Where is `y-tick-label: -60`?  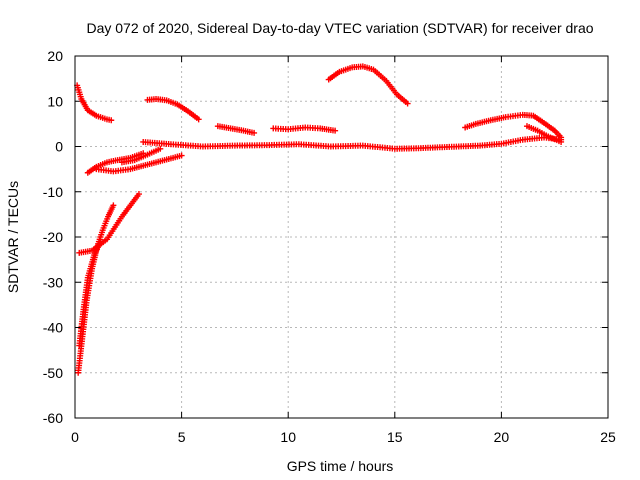 y-tick-label: -60 is located at coordinates (53, 418).